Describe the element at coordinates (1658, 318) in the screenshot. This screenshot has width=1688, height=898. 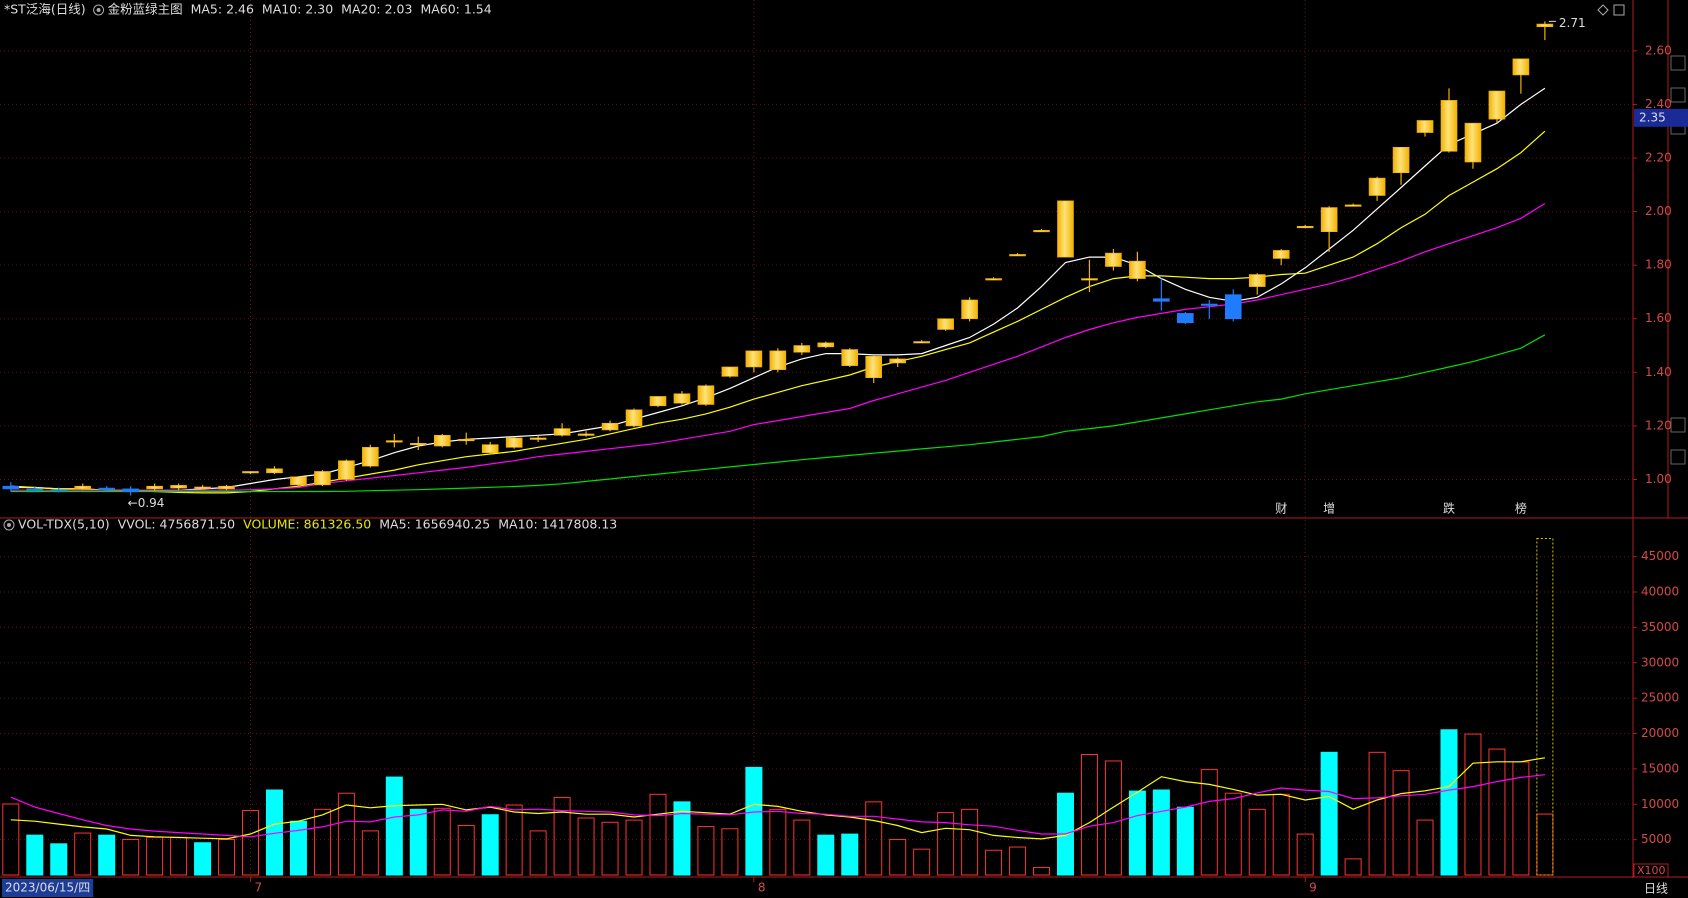
I see `y-tick-label: 1.60` at that location.